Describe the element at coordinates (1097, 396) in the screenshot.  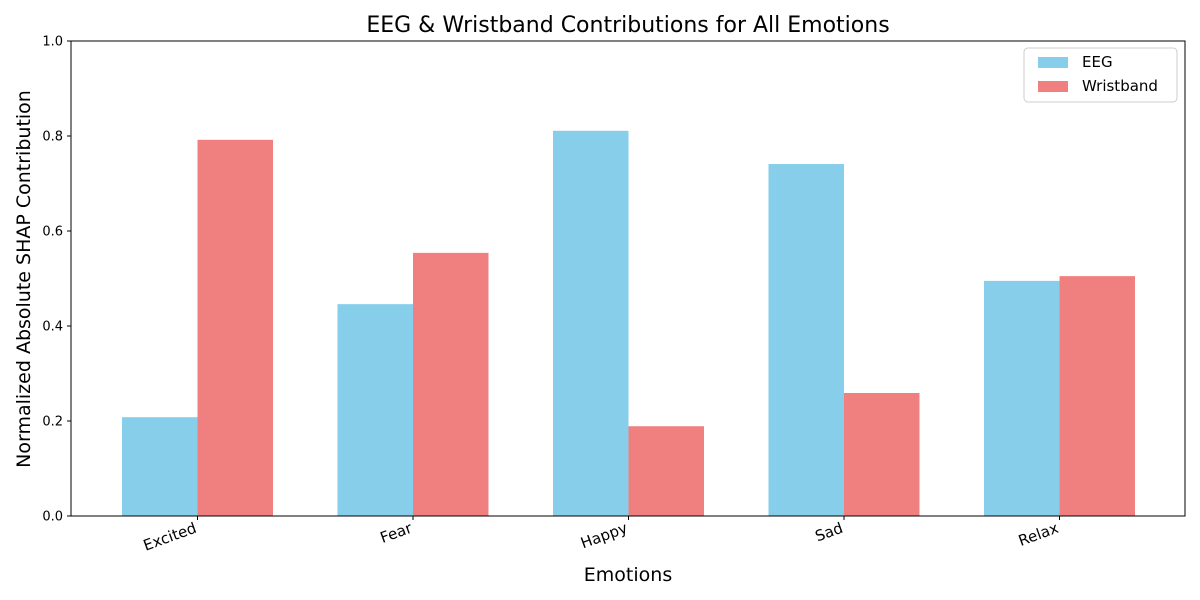
I see `bar-wristband-relax` at that location.